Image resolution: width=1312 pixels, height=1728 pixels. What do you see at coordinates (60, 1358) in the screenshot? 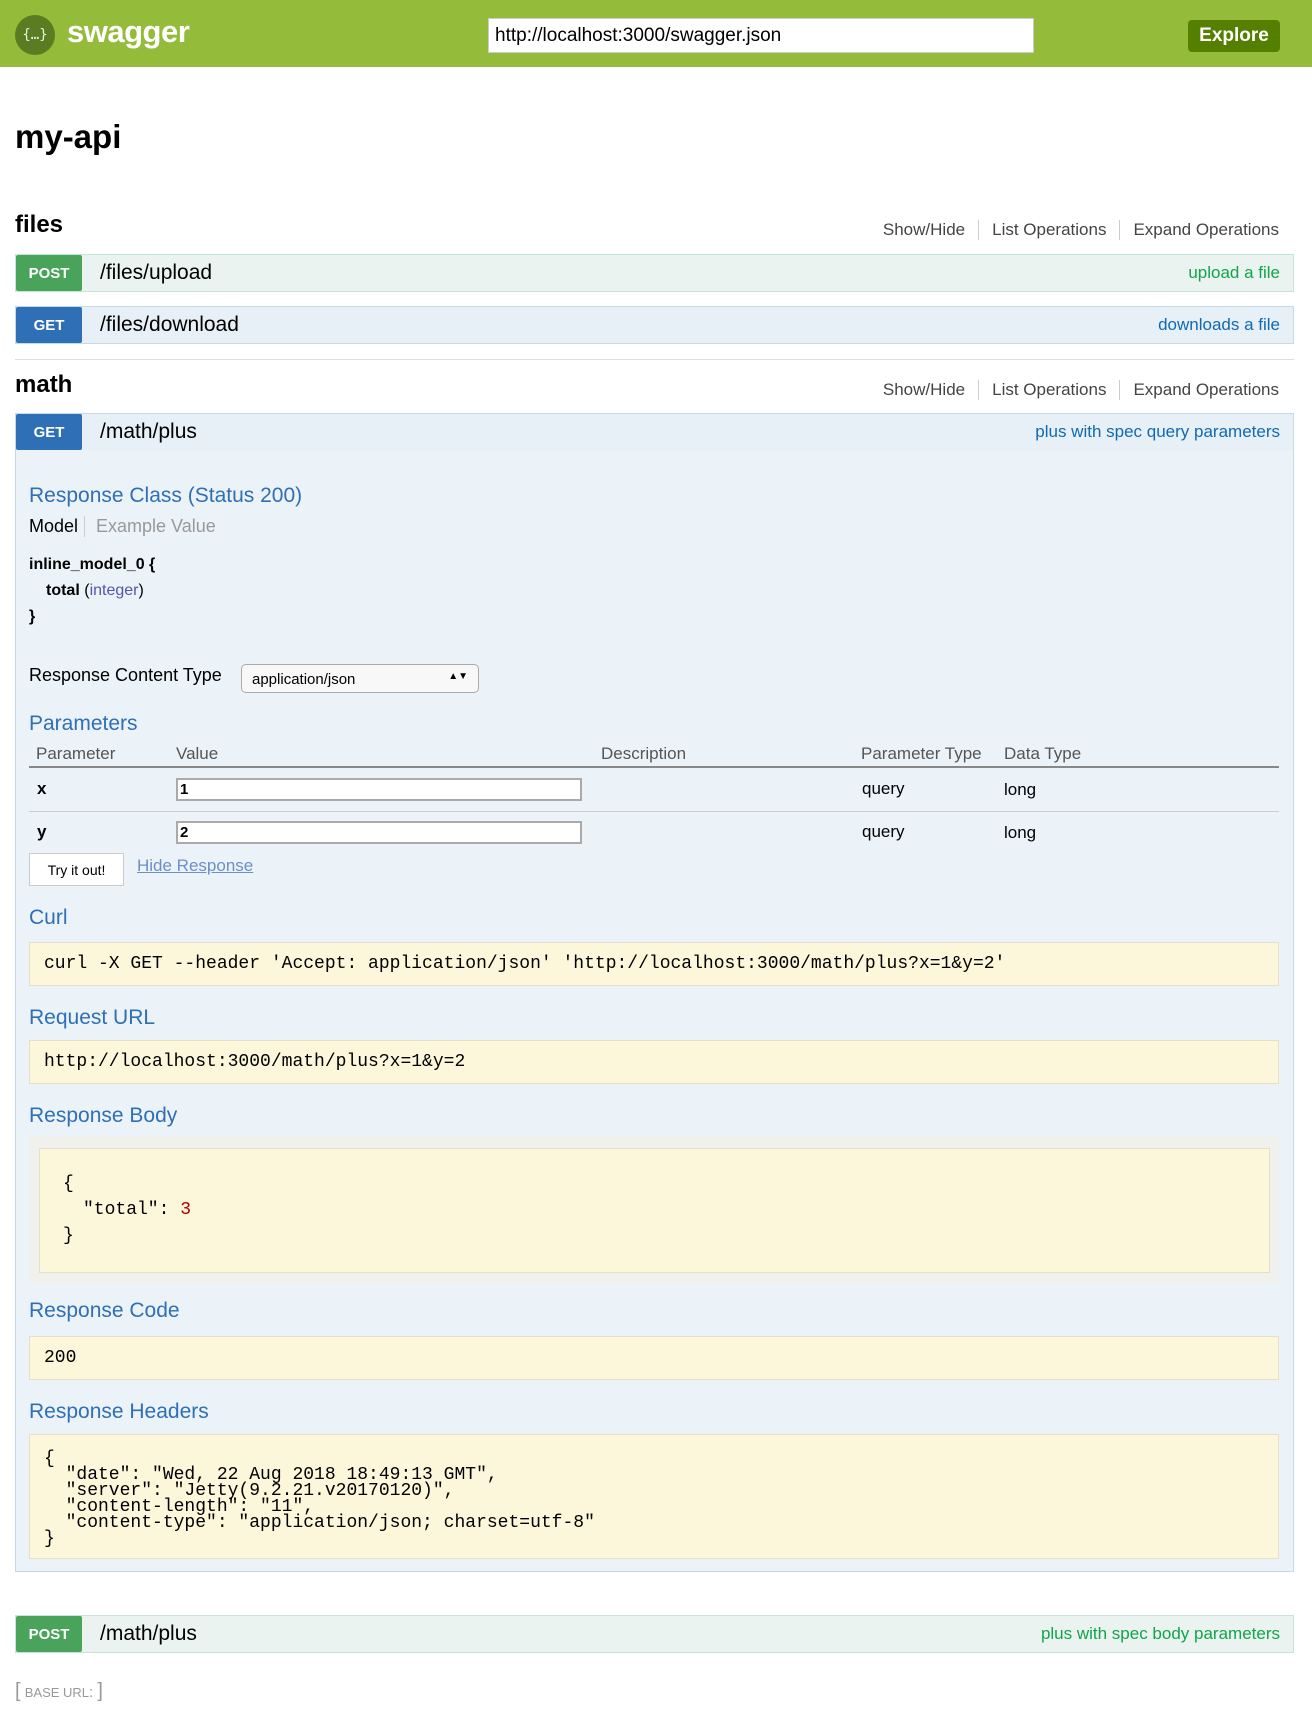
I see `response-code: 200` at bounding box center [60, 1358].